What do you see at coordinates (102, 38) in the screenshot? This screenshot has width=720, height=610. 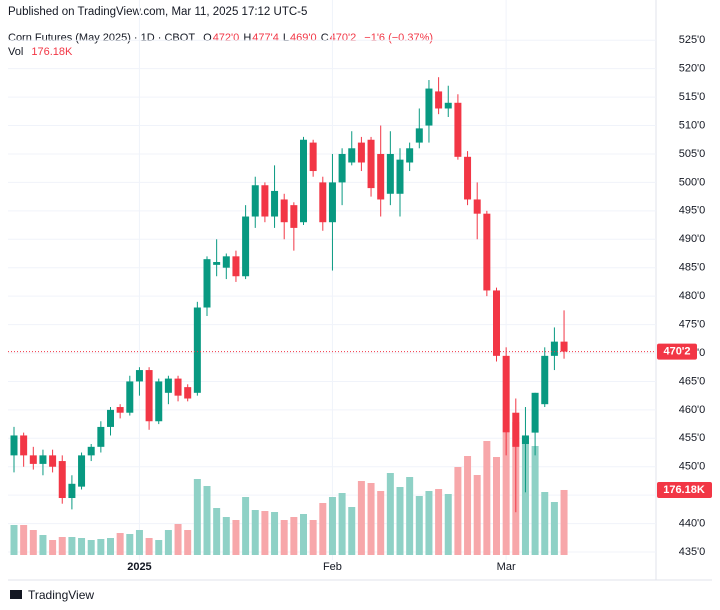 I see `symbol-title: Corn Futures (May 2025) · 1D · CBOT` at bounding box center [102, 38].